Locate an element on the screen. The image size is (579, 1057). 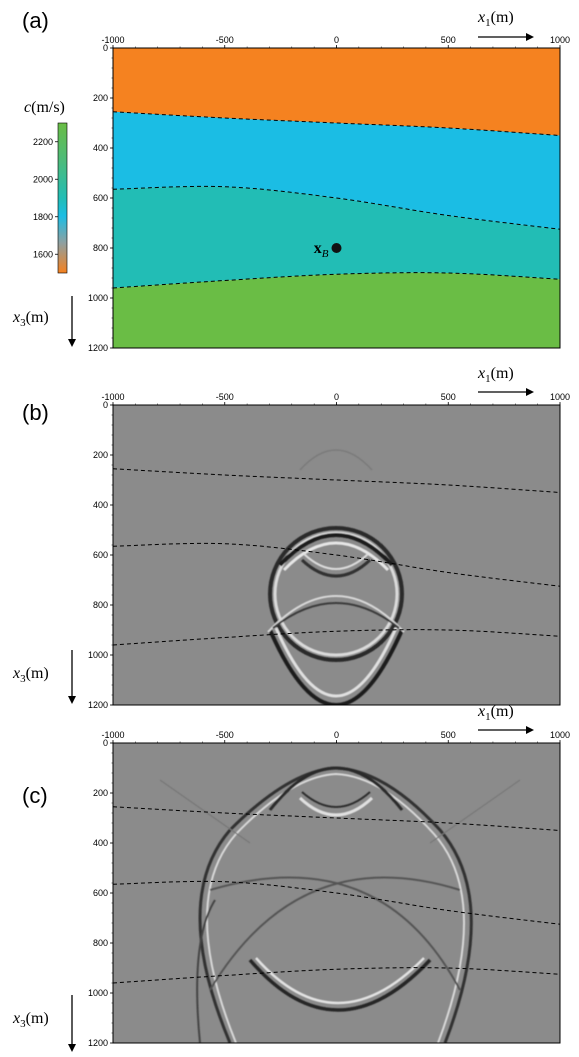
z-axis-label-b: x3(m) is located at coordinates (44, 677).